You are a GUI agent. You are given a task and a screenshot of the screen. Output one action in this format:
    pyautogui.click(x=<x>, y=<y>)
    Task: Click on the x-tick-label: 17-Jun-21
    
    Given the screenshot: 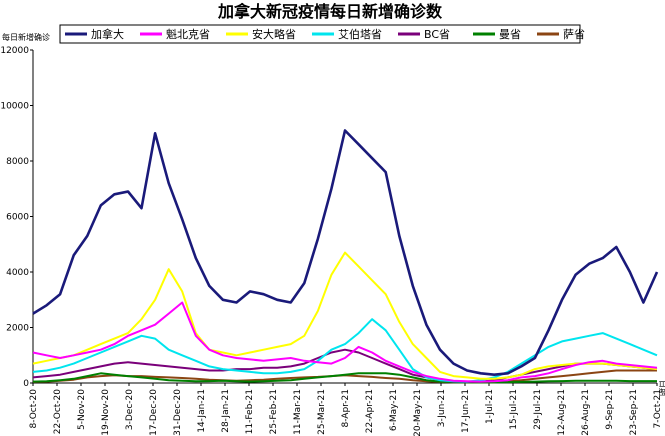 What is the action you would take?
    pyautogui.click(x=466, y=411)
    